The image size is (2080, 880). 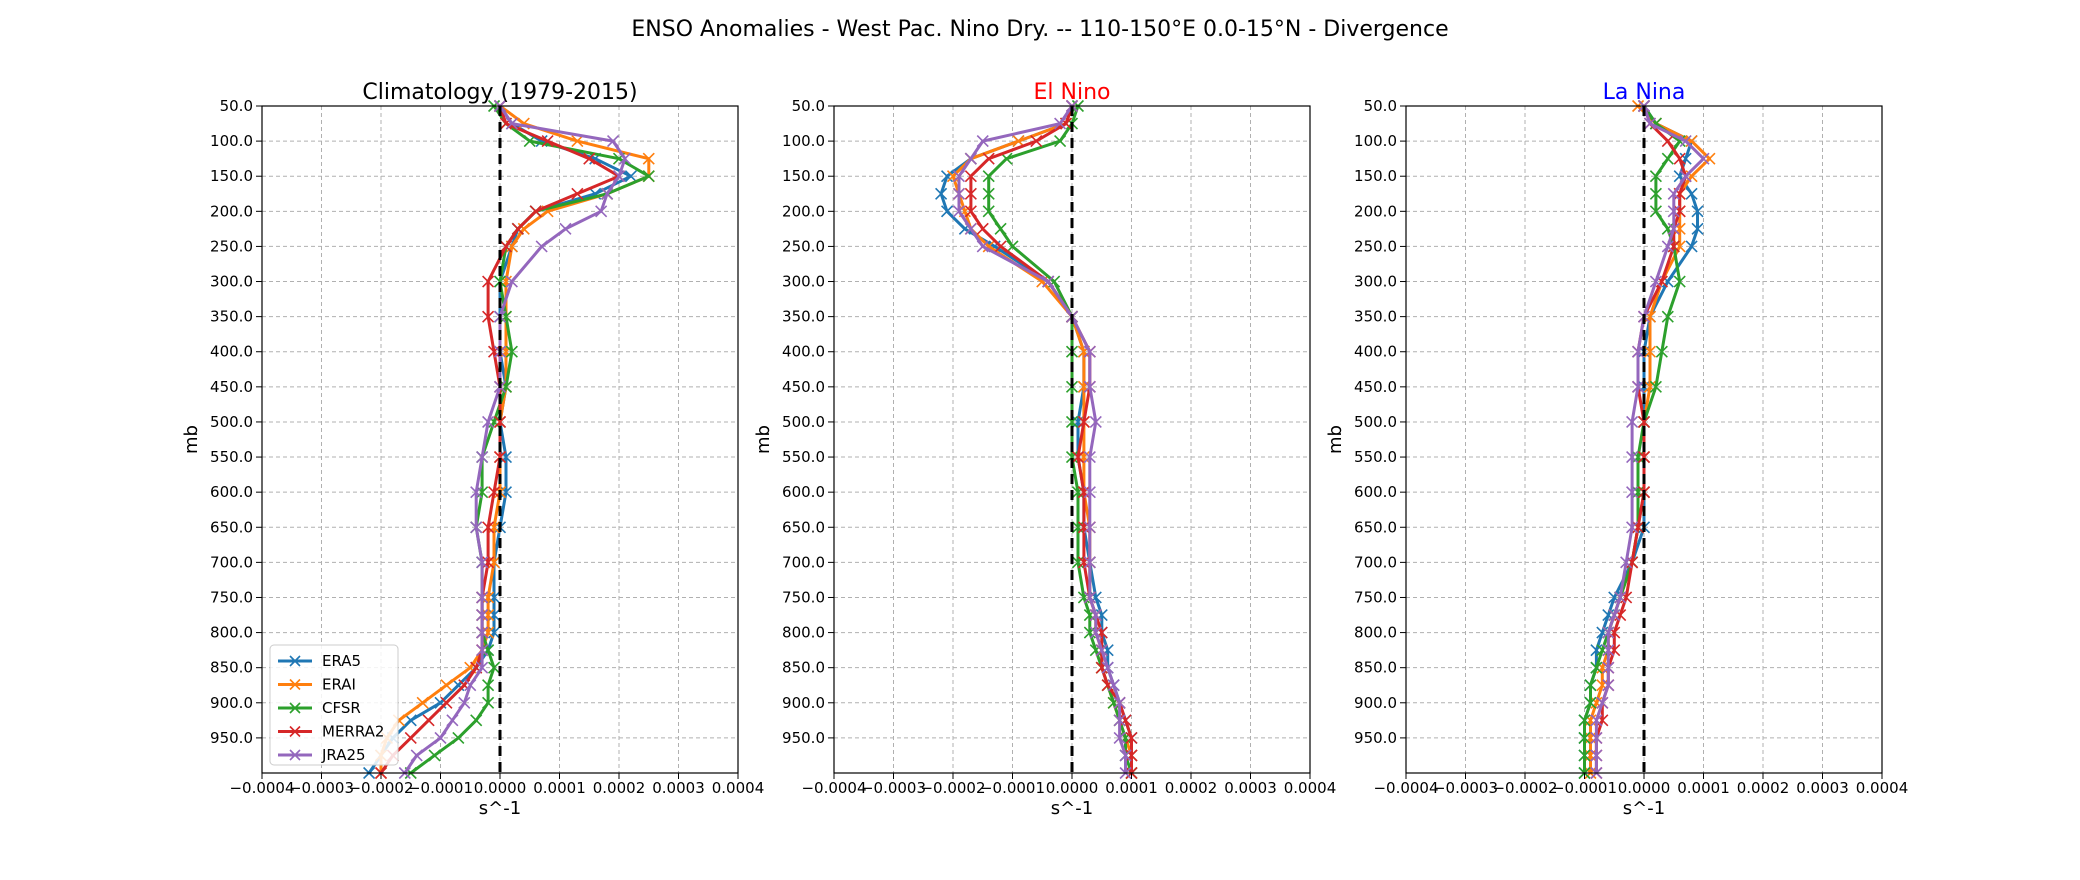 What do you see at coordinates (341, 708) in the screenshot?
I see `legend-label-cfsr: CFSR` at bounding box center [341, 708].